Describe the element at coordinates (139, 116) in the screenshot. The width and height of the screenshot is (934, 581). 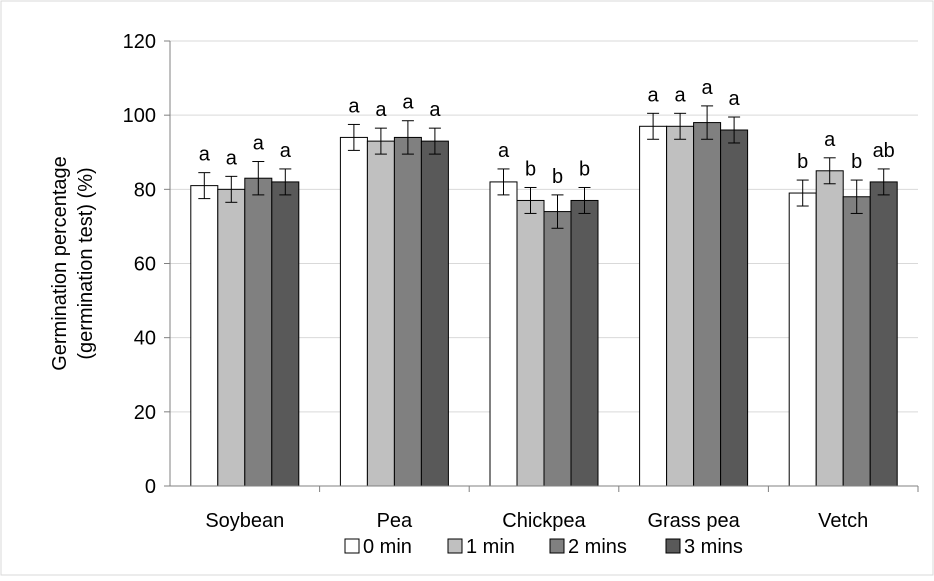
I see `y-tick-label: 100` at that location.